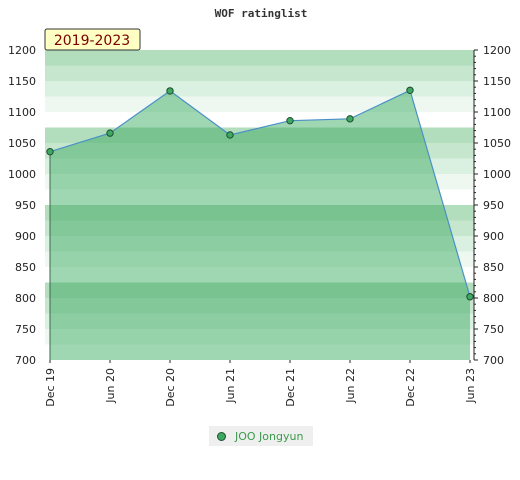  I want to click on y-axis-left: 700 750 800 850 900 950 1000 1050 1100 1150 1200, so click(22, 205).